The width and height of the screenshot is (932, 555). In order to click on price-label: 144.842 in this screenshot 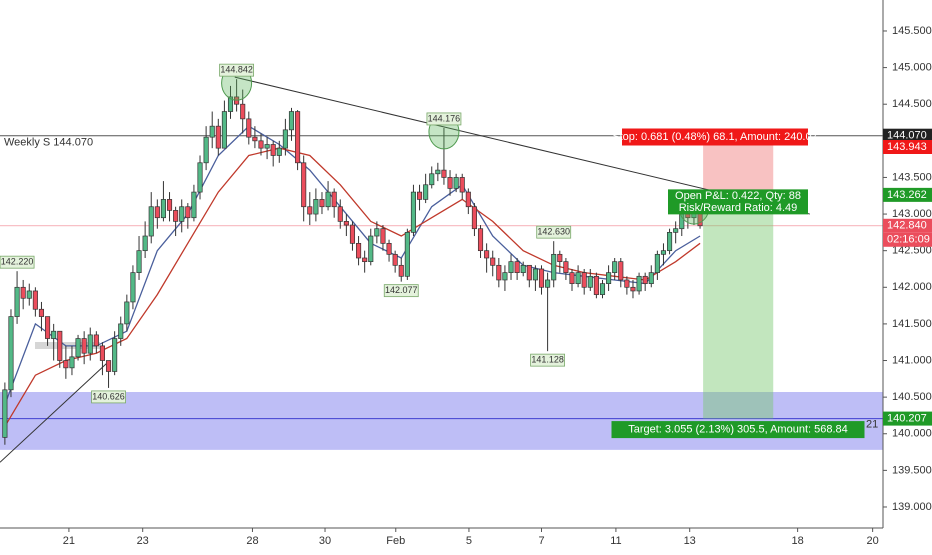, I will do `click(236, 70)`.